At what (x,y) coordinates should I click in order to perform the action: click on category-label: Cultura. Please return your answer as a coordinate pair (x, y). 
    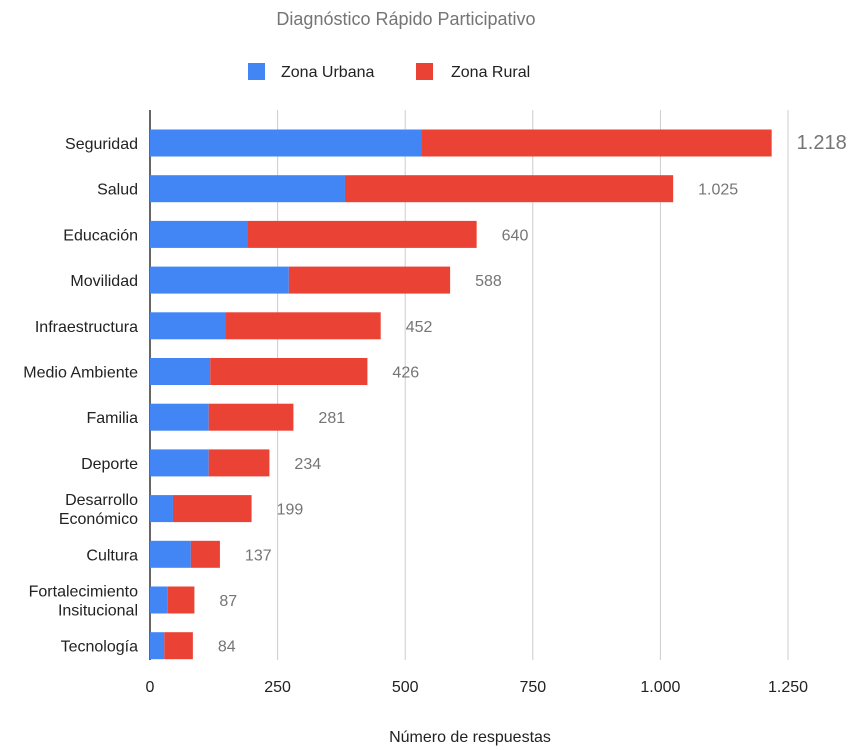
    Looking at the image, I should click on (112, 555).